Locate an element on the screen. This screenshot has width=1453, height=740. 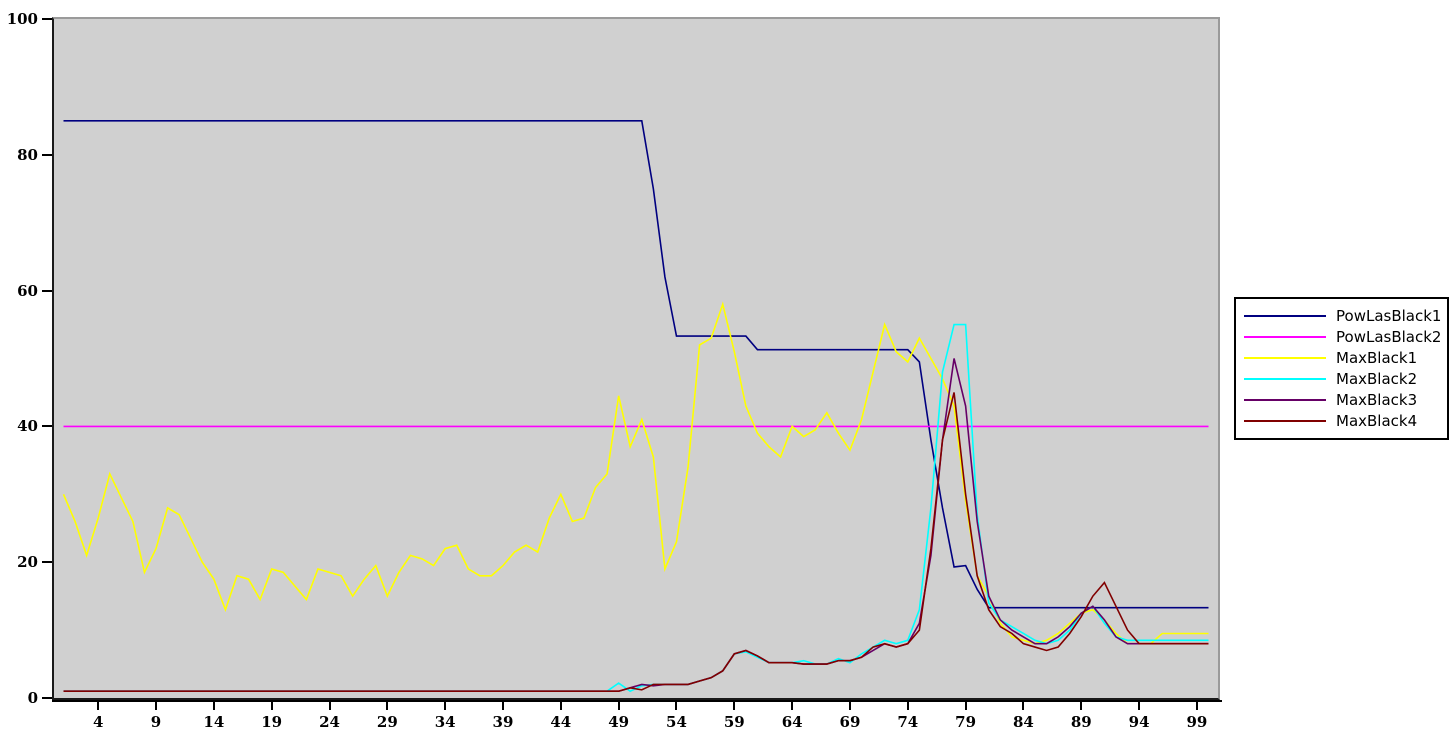
legend-item-maxblack1: MaxBlack1 is located at coordinates (1341, 357).